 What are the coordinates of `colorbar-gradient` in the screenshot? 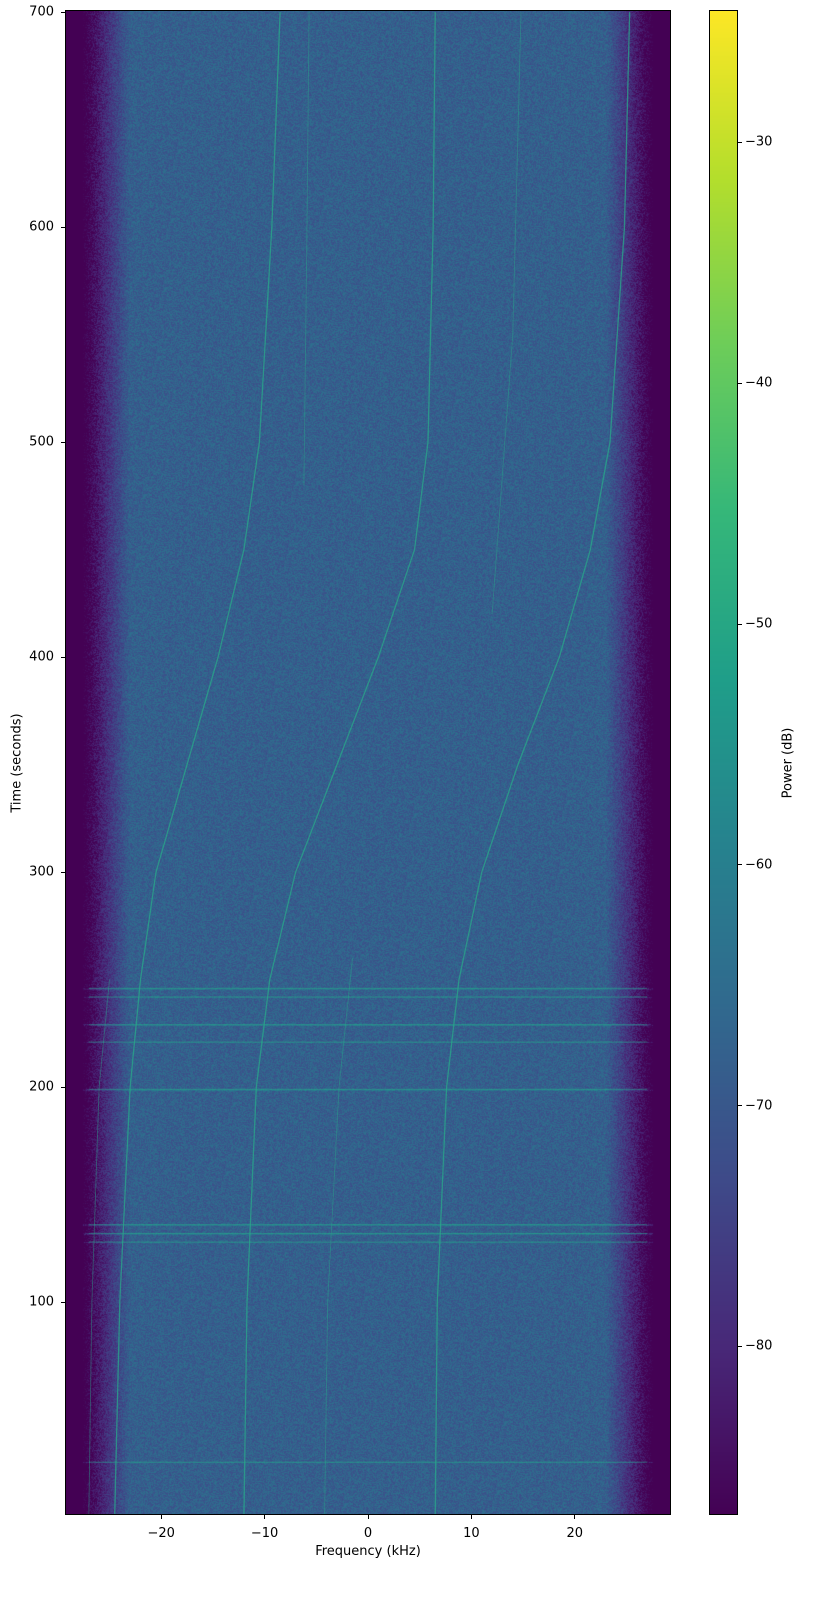 It's located at (723, 762).